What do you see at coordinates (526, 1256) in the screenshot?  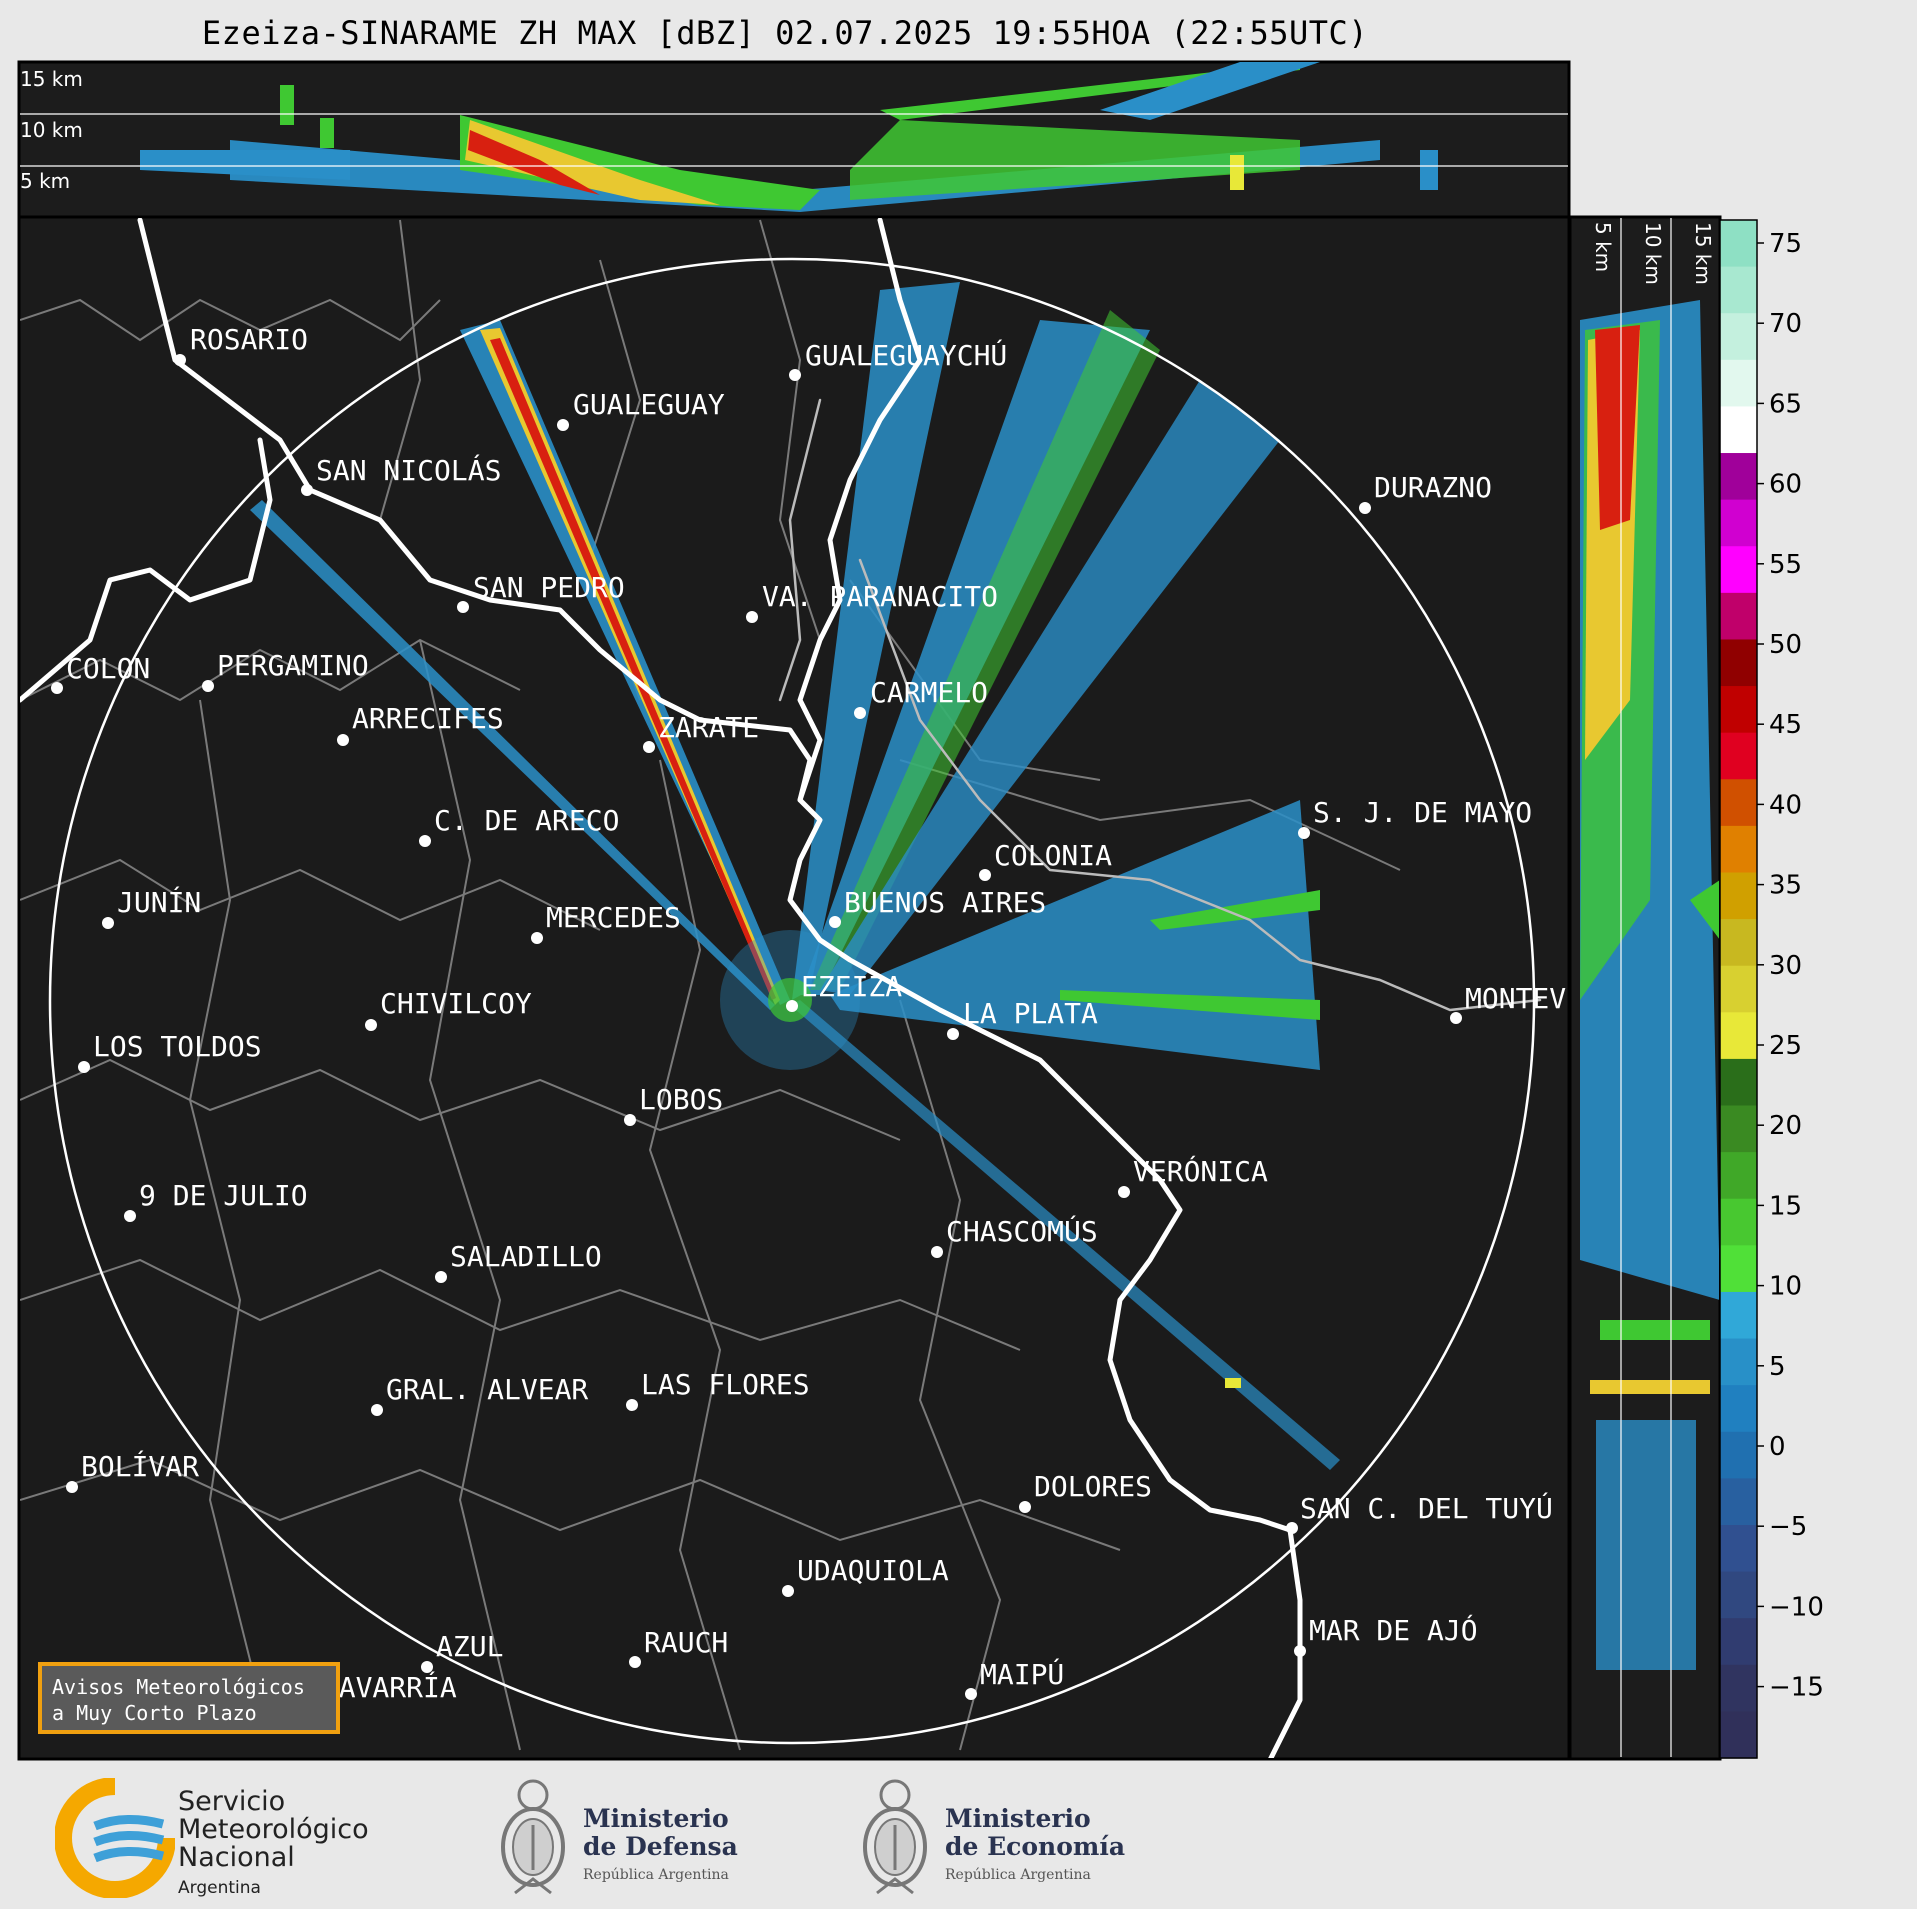 I see `city-label-saladillo: SALADILLO` at bounding box center [526, 1256].